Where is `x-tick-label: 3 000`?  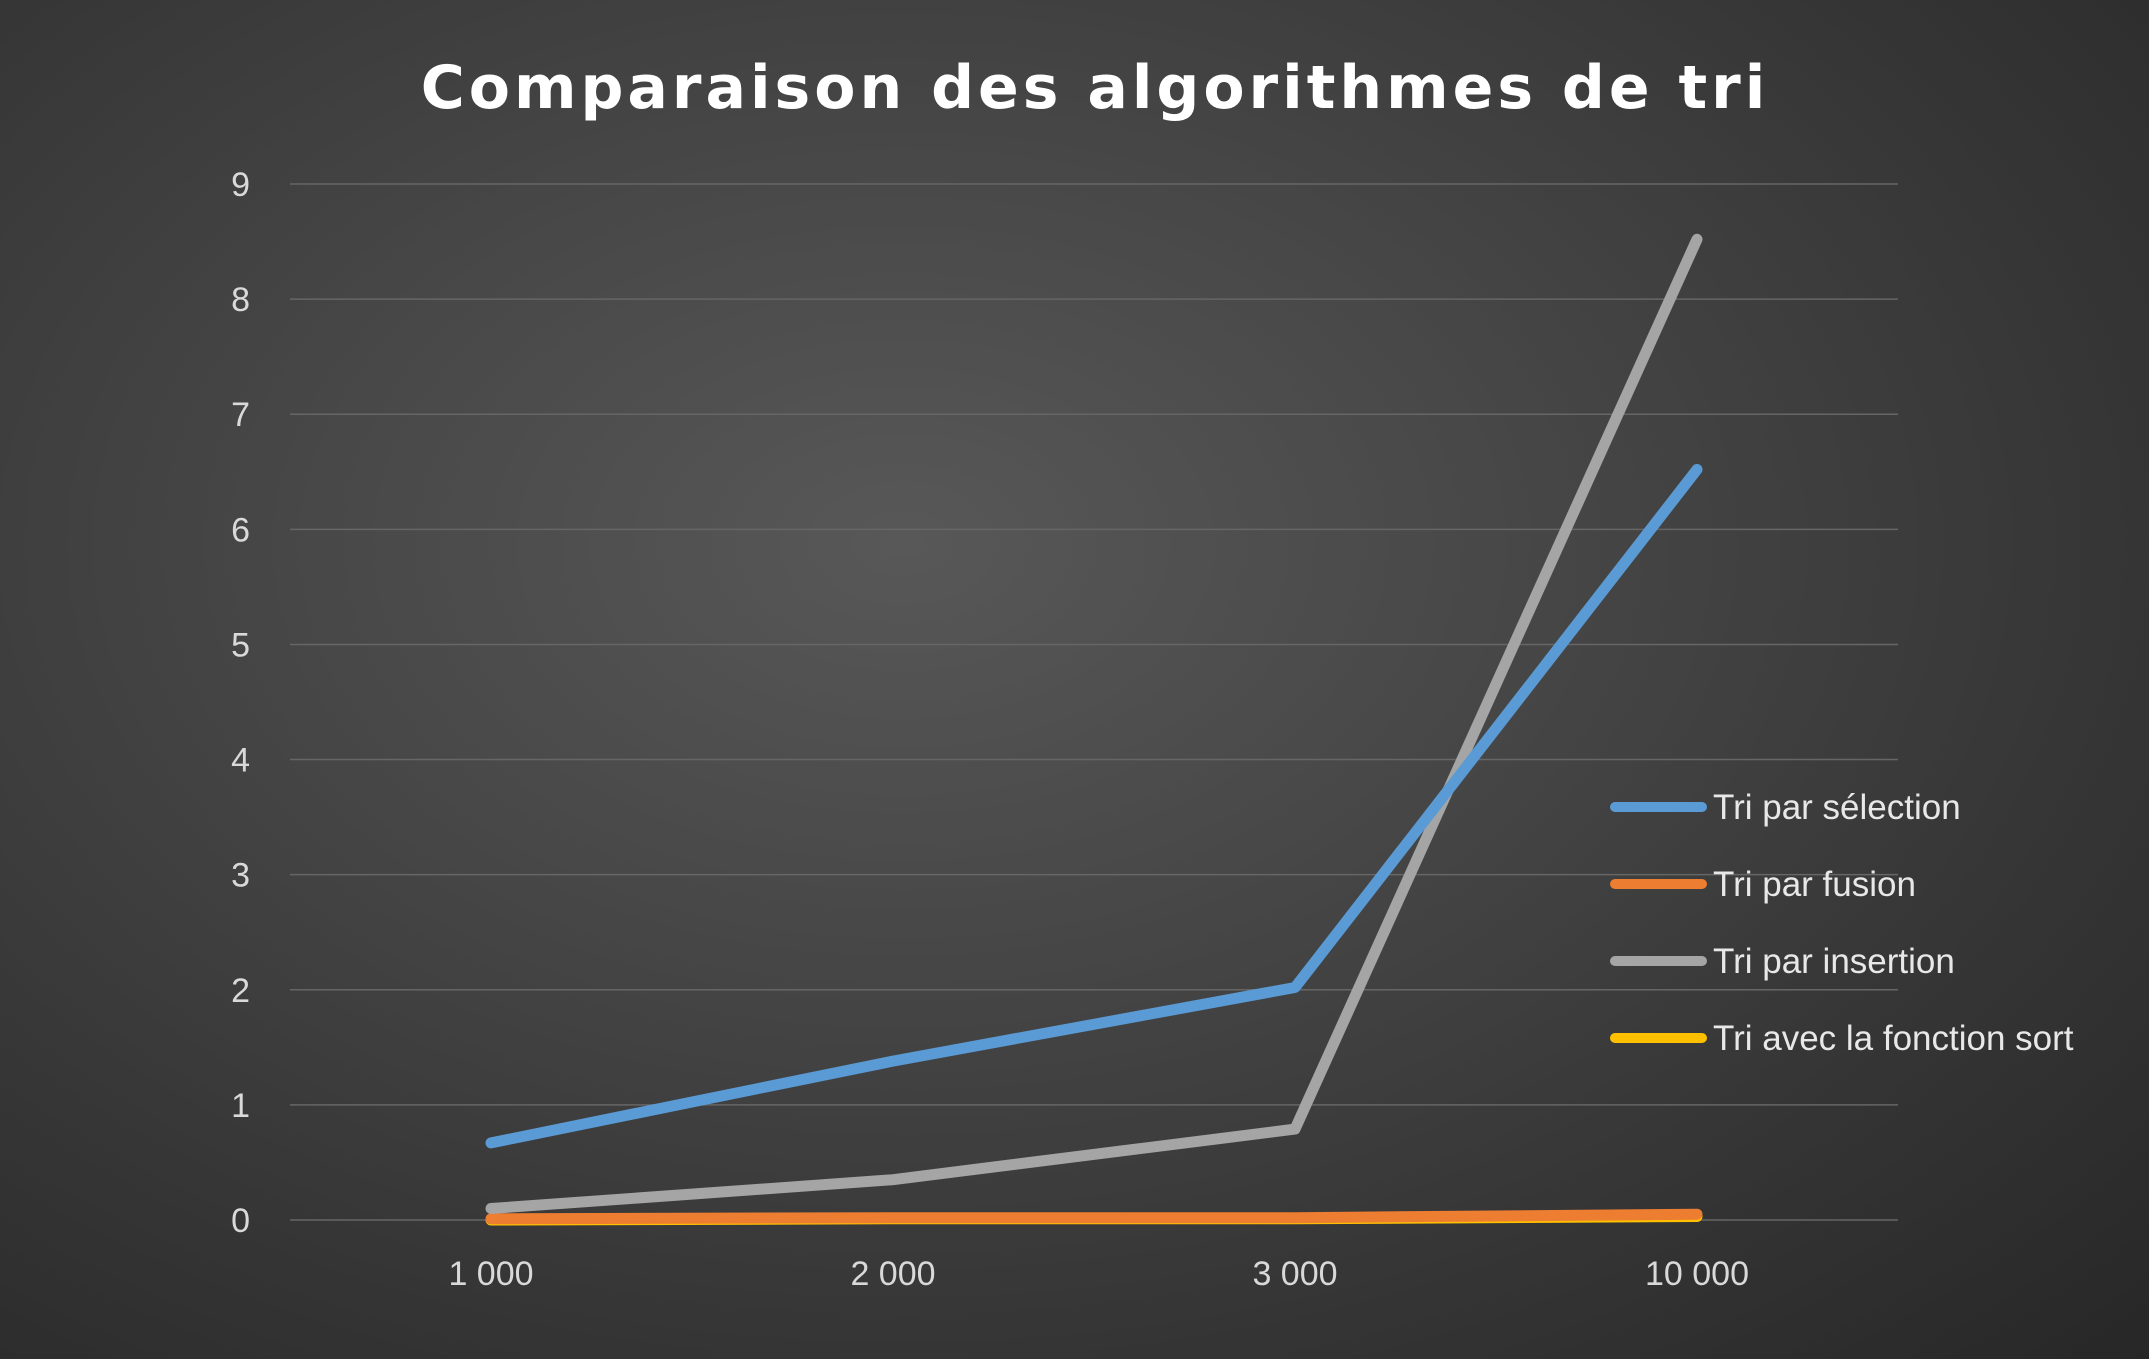 x-tick-label: 3 000 is located at coordinates (1294, 1274).